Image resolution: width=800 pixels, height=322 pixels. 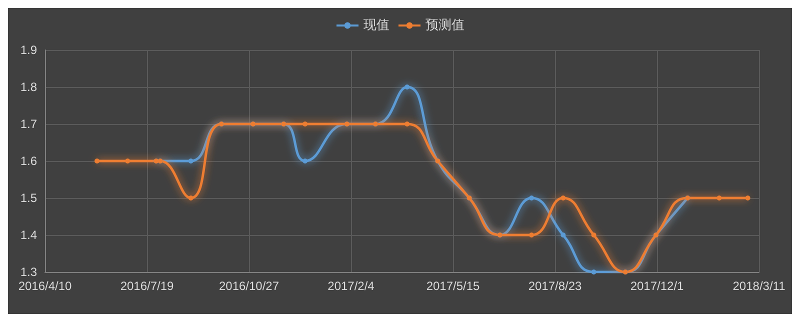 I want to click on x-tick-label: 2017/8/23, so click(x=555, y=286).